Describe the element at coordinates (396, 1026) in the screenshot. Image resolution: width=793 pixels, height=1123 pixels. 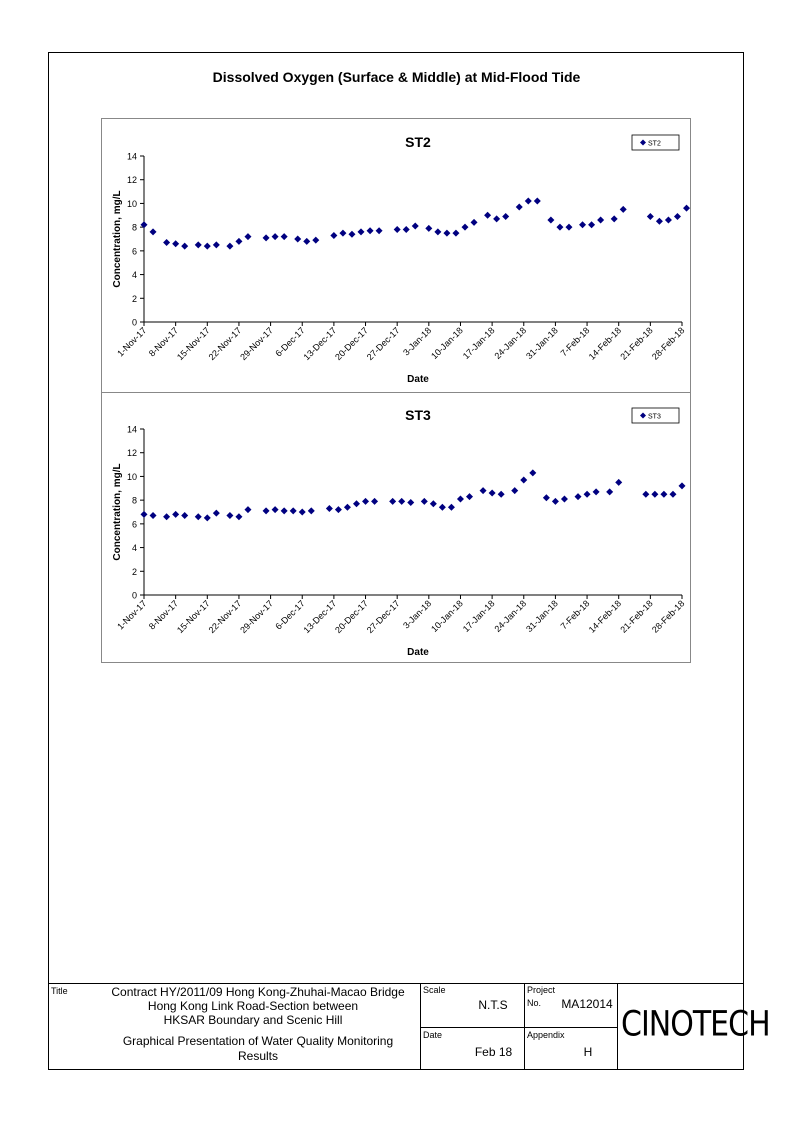
I see `title-block-frame` at that location.